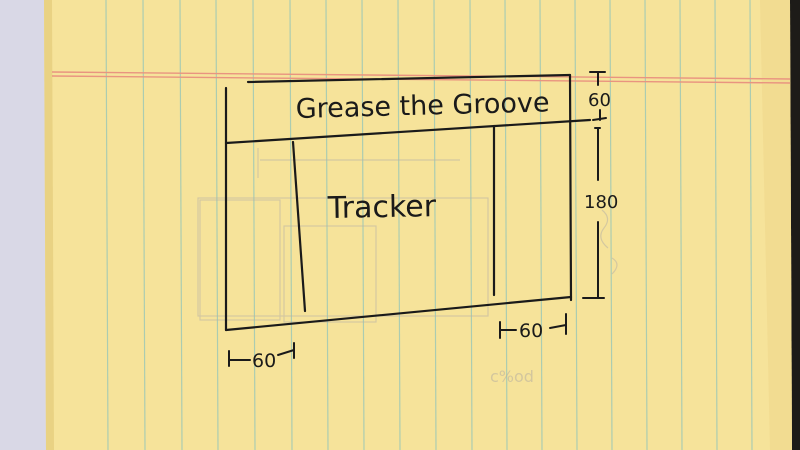 This screenshot has height=450, width=800. What do you see at coordinates (398, 313) in the screenshot?
I see `frame-bottom-edge` at bounding box center [398, 313].